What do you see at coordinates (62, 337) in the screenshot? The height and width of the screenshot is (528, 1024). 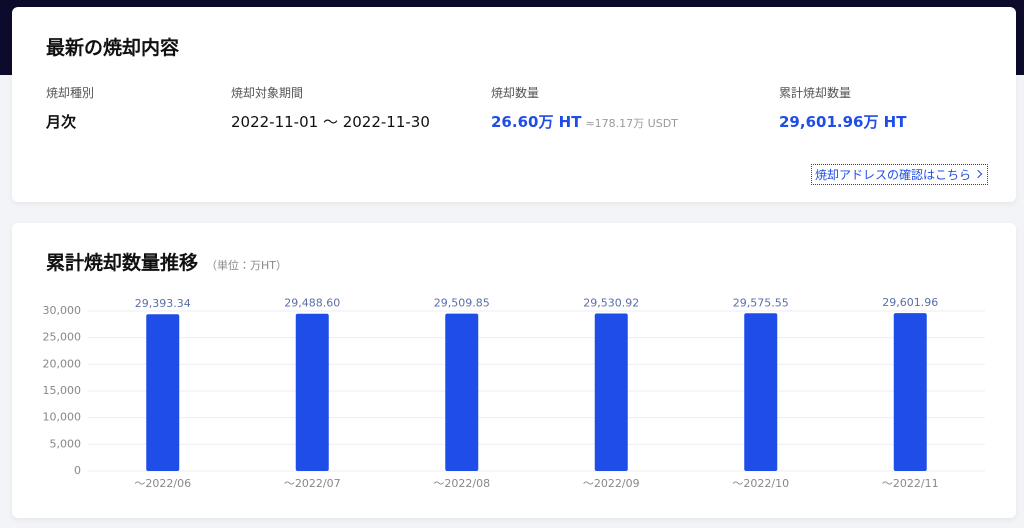 I see `y-tick-label: 25,000` at bounding box center [62, 337].